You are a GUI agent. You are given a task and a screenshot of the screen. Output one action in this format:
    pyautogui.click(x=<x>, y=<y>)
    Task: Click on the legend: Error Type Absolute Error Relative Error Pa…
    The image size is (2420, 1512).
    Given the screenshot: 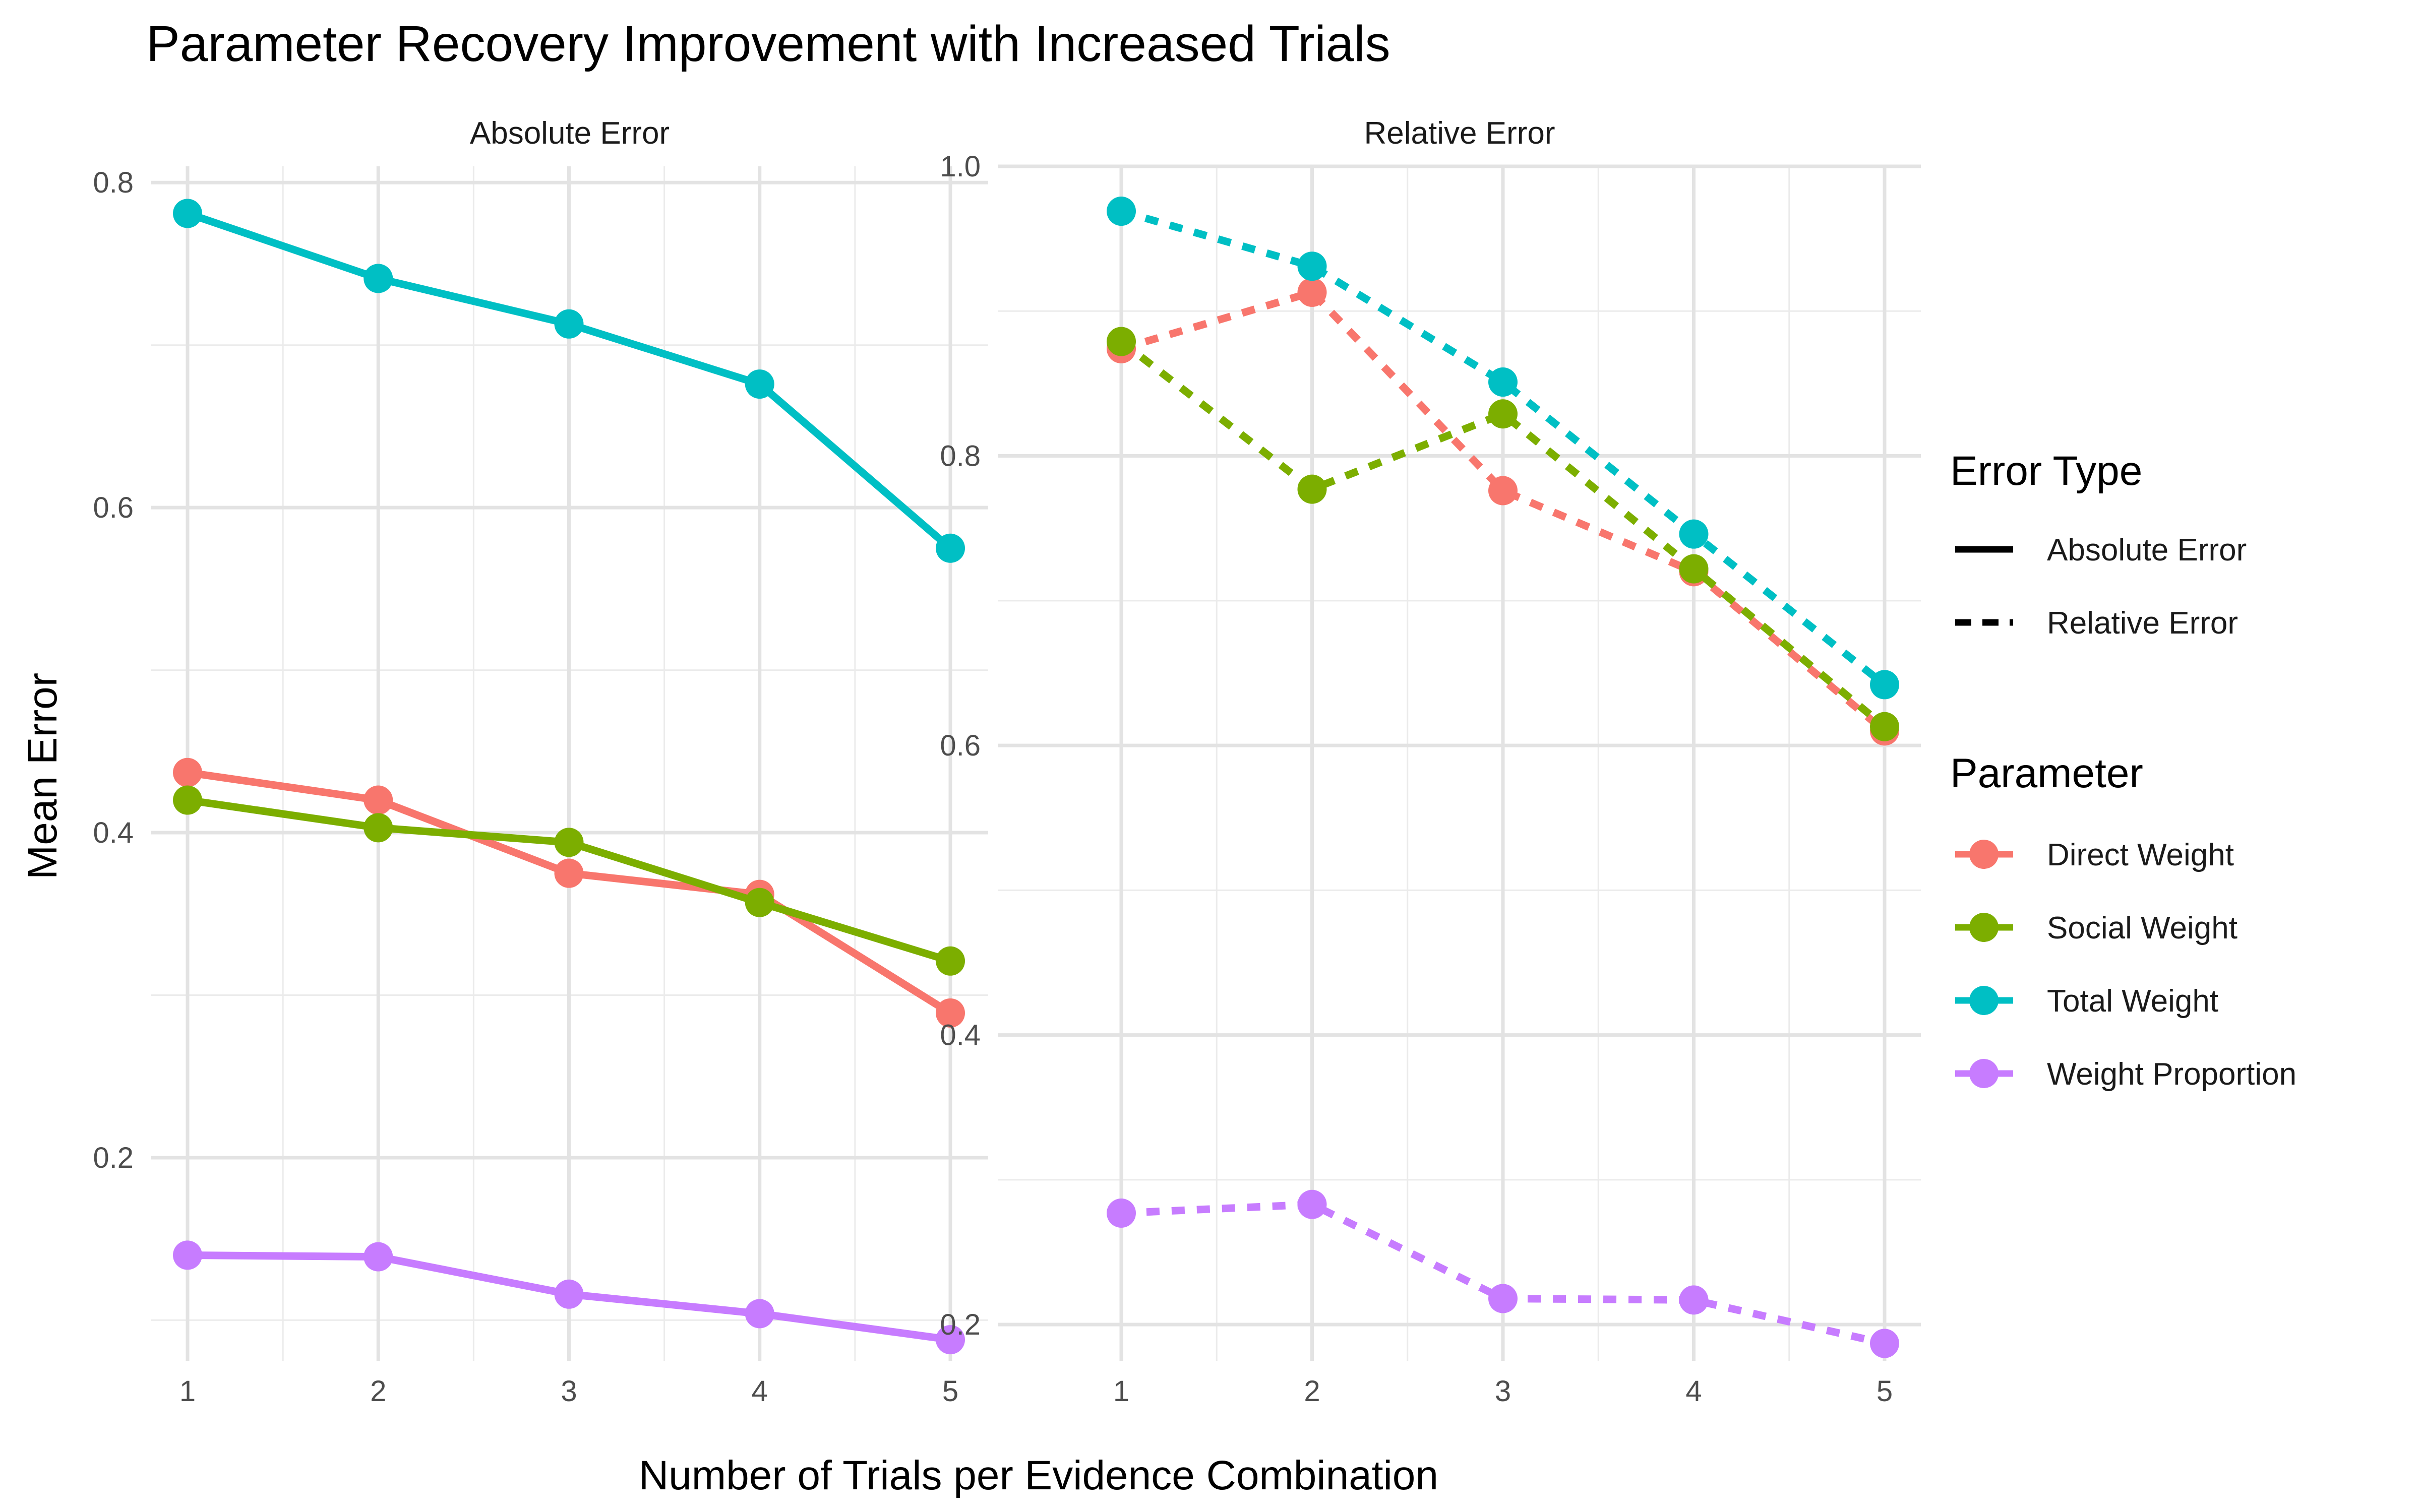 What is the action you would take?
    pyautogui.click(x=2123, y=770)
    